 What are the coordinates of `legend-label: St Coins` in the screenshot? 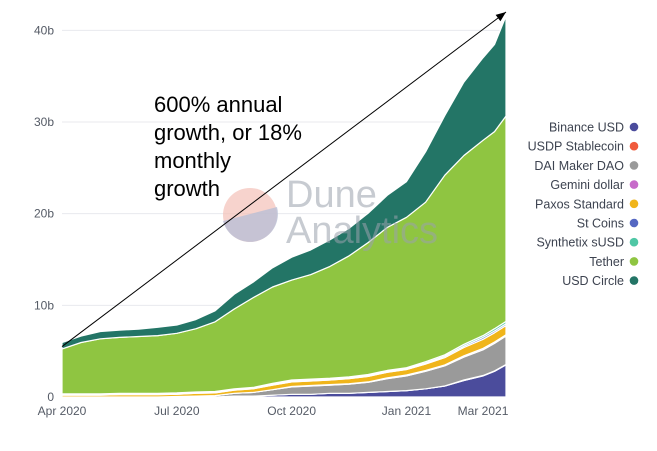 It's located at (600, 224).